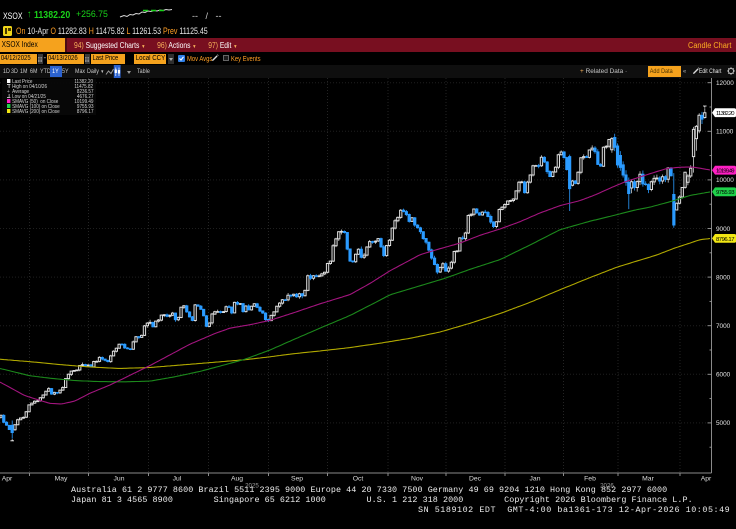 The image size is (736, 529). I want to click on svg-text: 12000, so click(725, 83).